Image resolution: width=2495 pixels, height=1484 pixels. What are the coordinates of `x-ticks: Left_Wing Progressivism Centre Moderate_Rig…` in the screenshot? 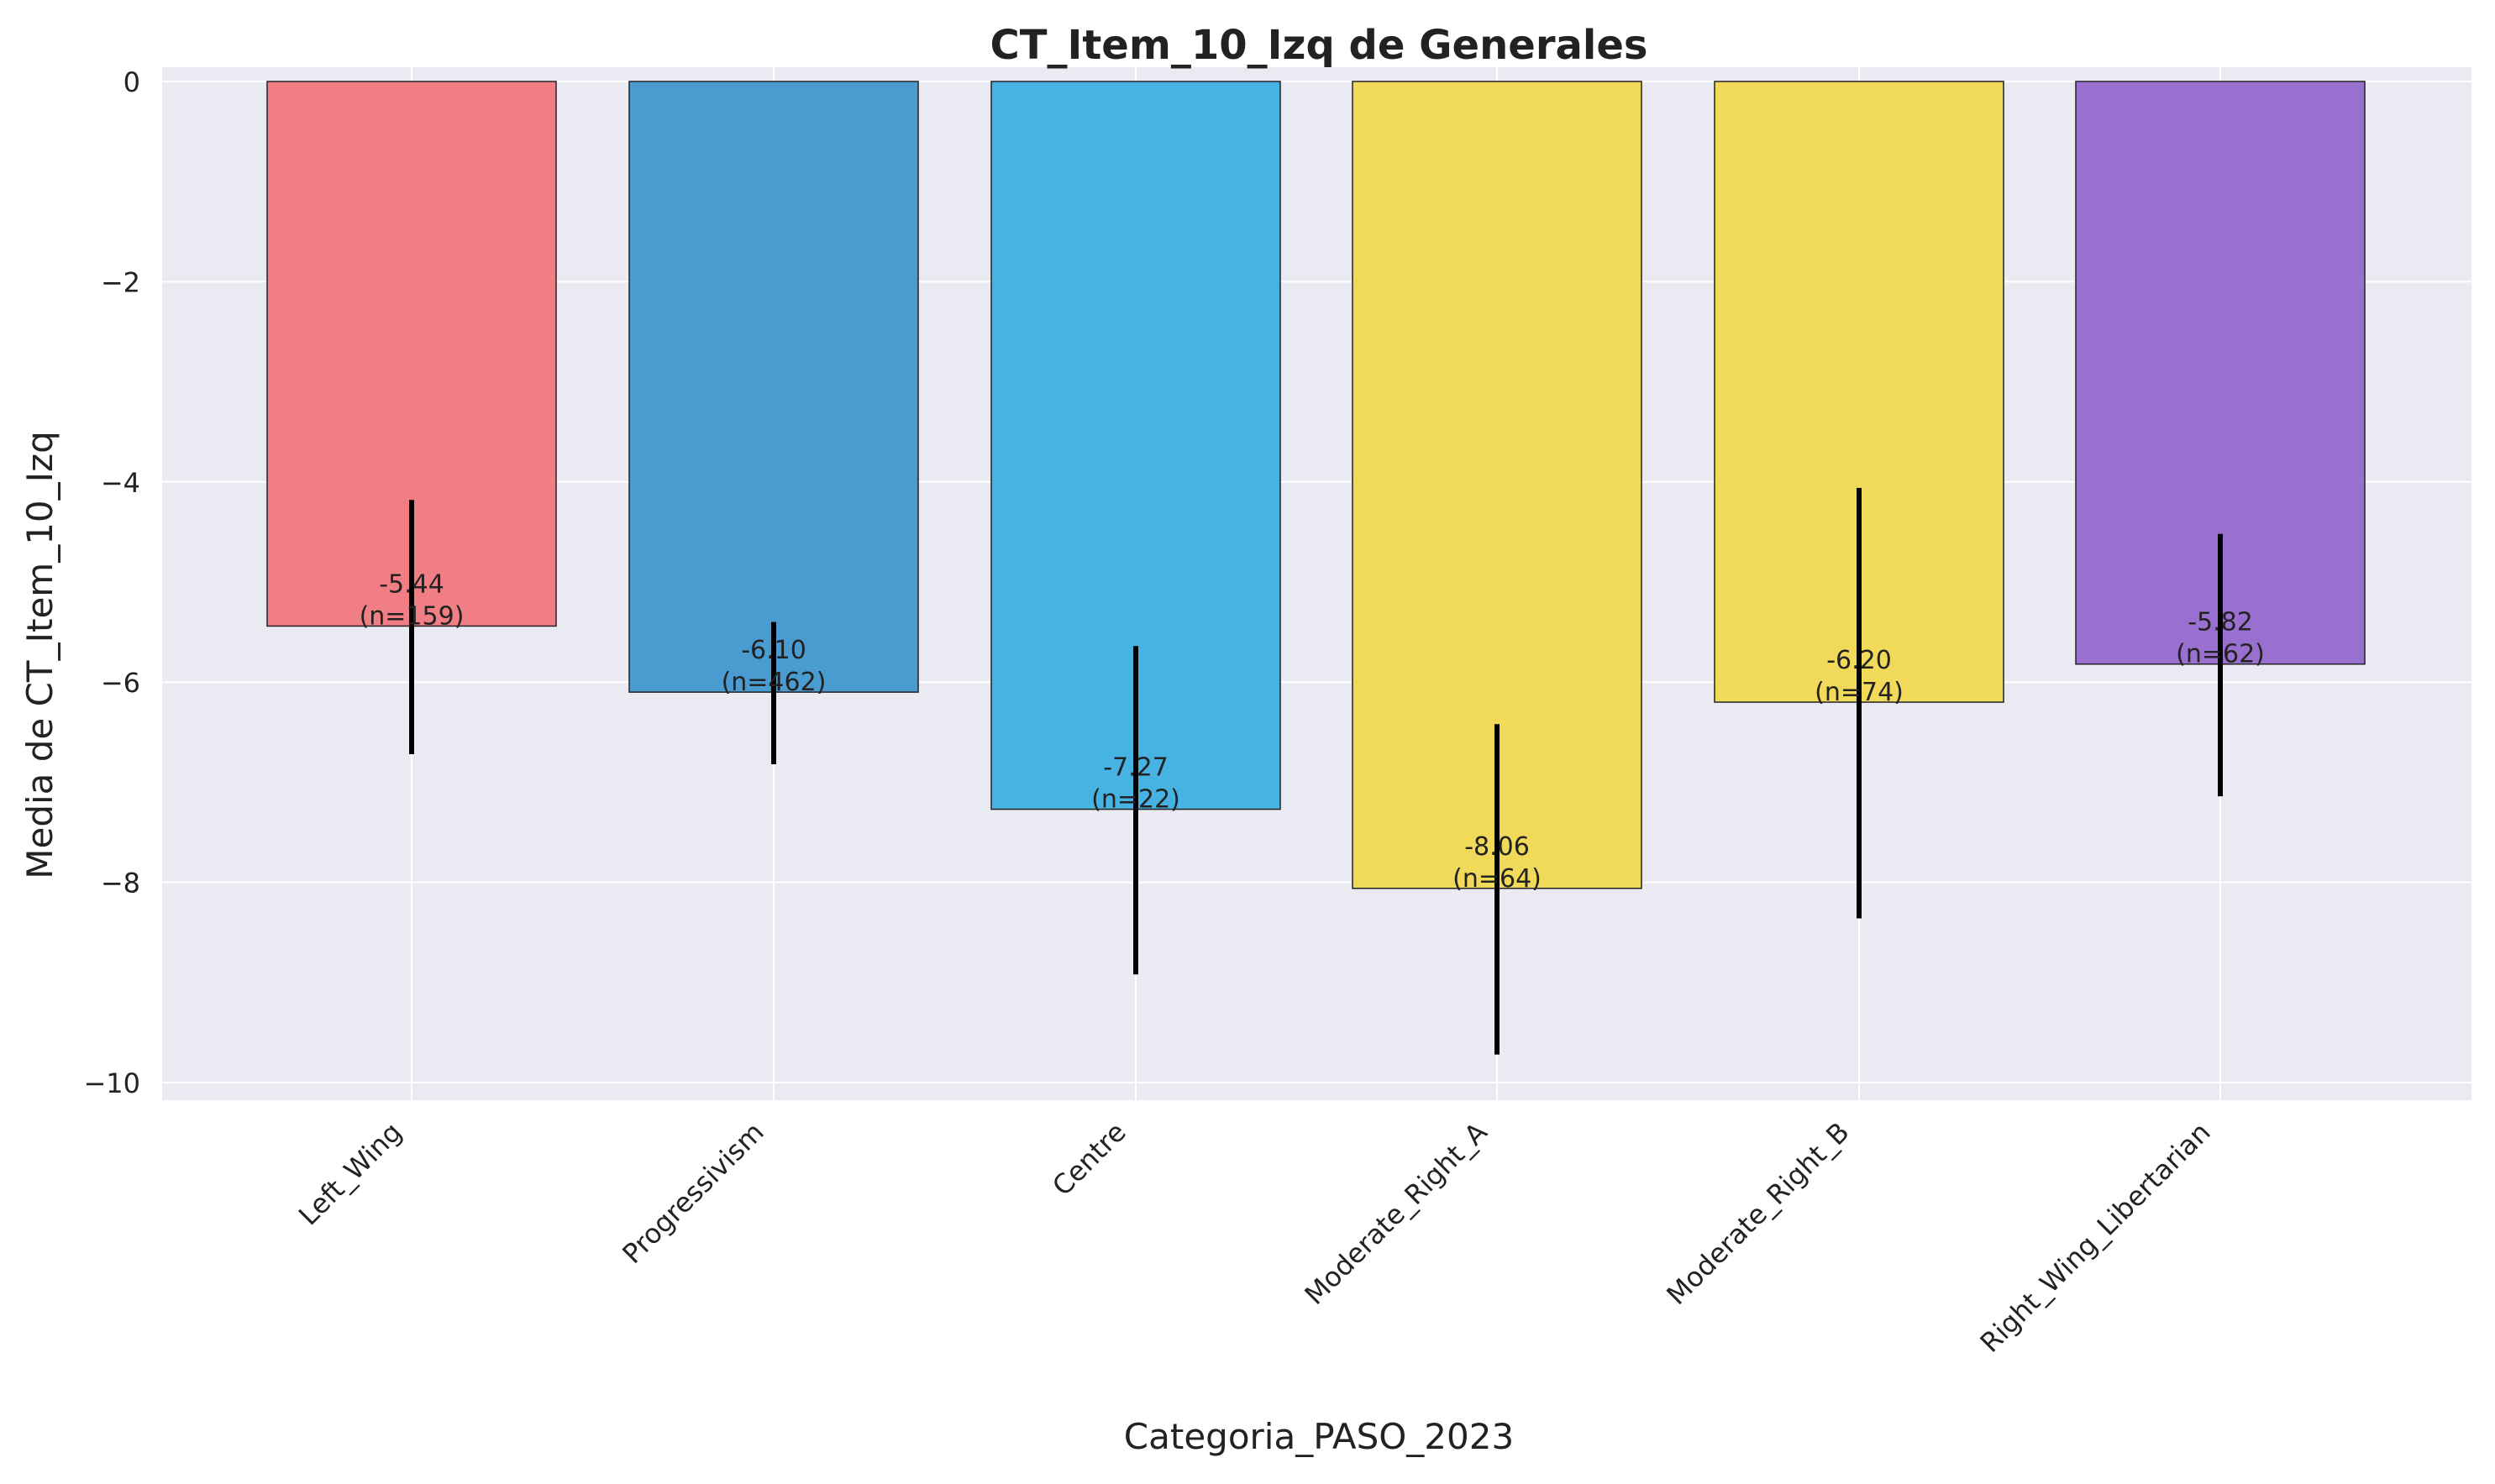 It's located at (1255, 1238).